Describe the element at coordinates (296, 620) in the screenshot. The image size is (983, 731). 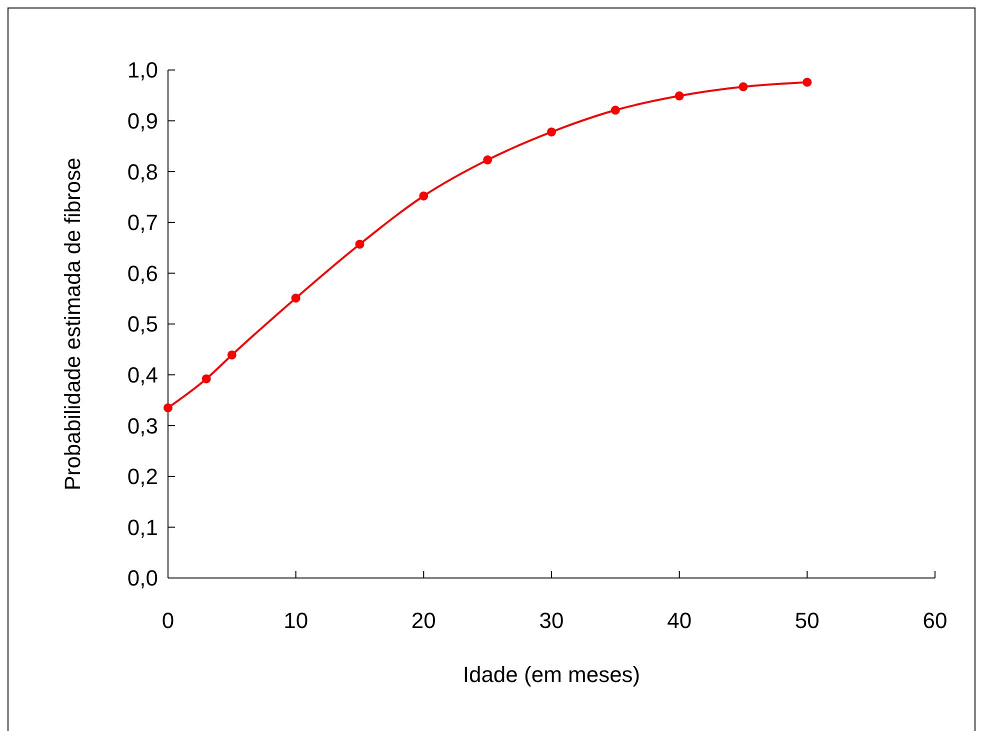
I see `x-tick-label: 10` at that location.